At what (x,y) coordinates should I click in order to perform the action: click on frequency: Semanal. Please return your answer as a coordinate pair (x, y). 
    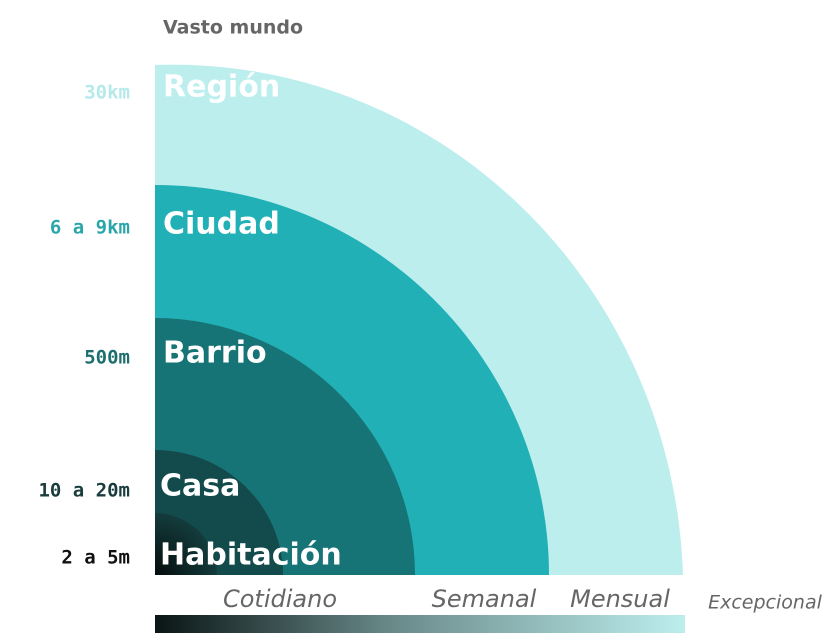
    Looking at the image, I should click on (484, 599).